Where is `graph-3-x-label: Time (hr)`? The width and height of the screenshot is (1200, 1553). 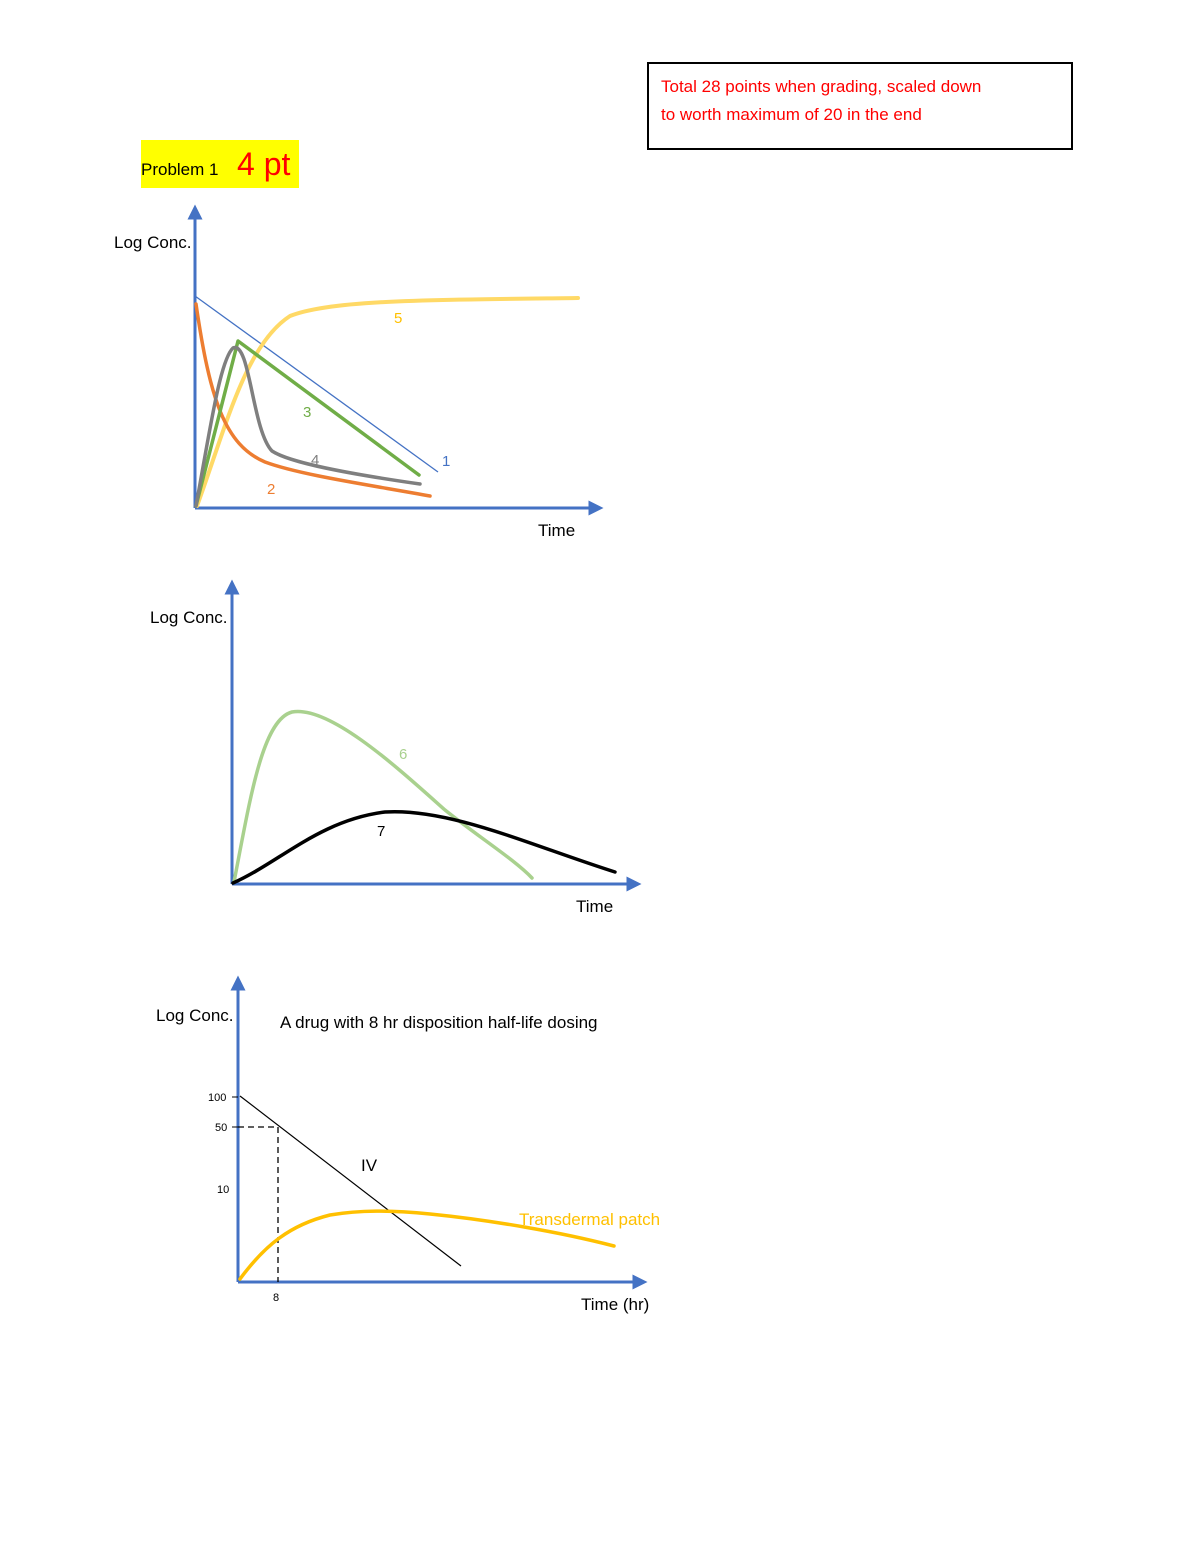 graph-3-x-label: Time (hr) is located at coordinates (615, 1304).